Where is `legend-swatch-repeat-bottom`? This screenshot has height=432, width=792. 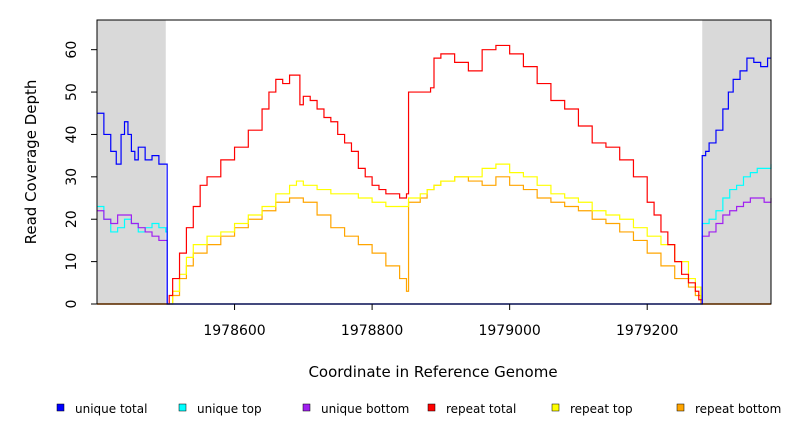
legend-swatch-repeat-bottom is located at coordinates (680, 407).